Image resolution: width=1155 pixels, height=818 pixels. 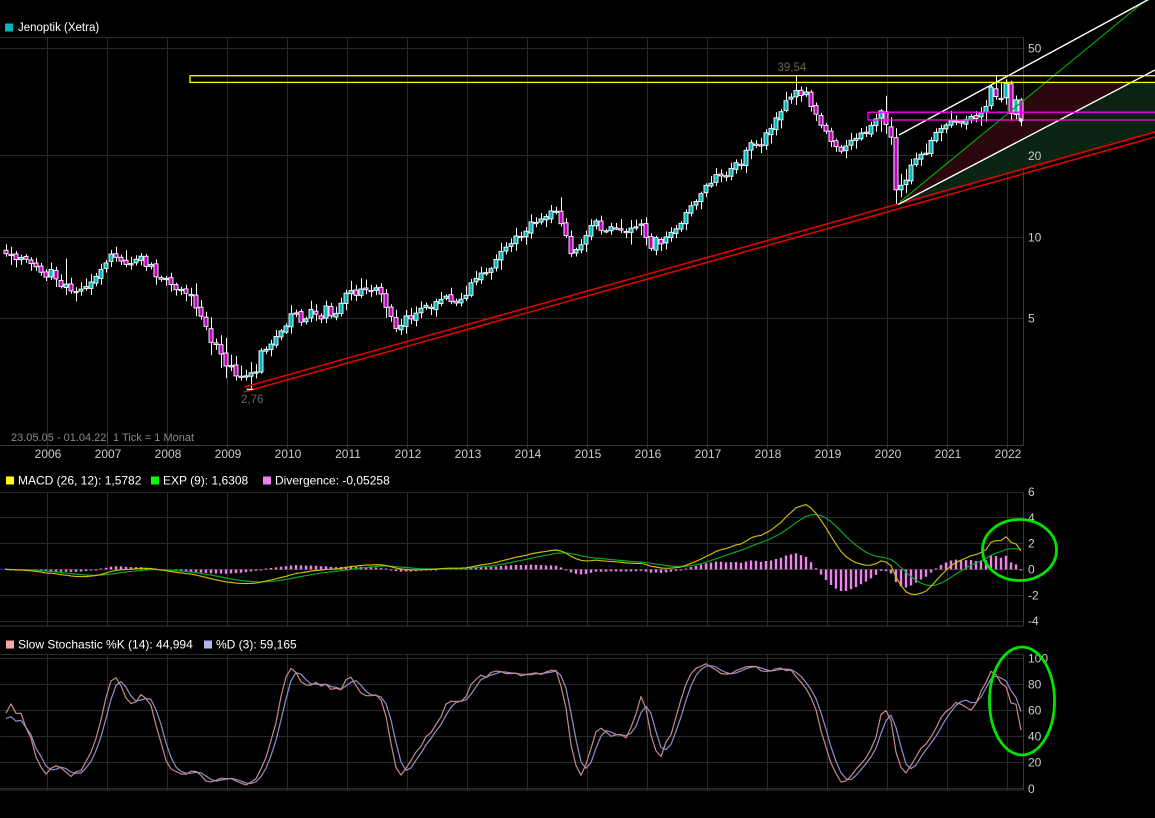 What do you see at coordinates (588, 454) in the screenshot?
I see `svg-text: 2015` at bounding box center [588, 454].